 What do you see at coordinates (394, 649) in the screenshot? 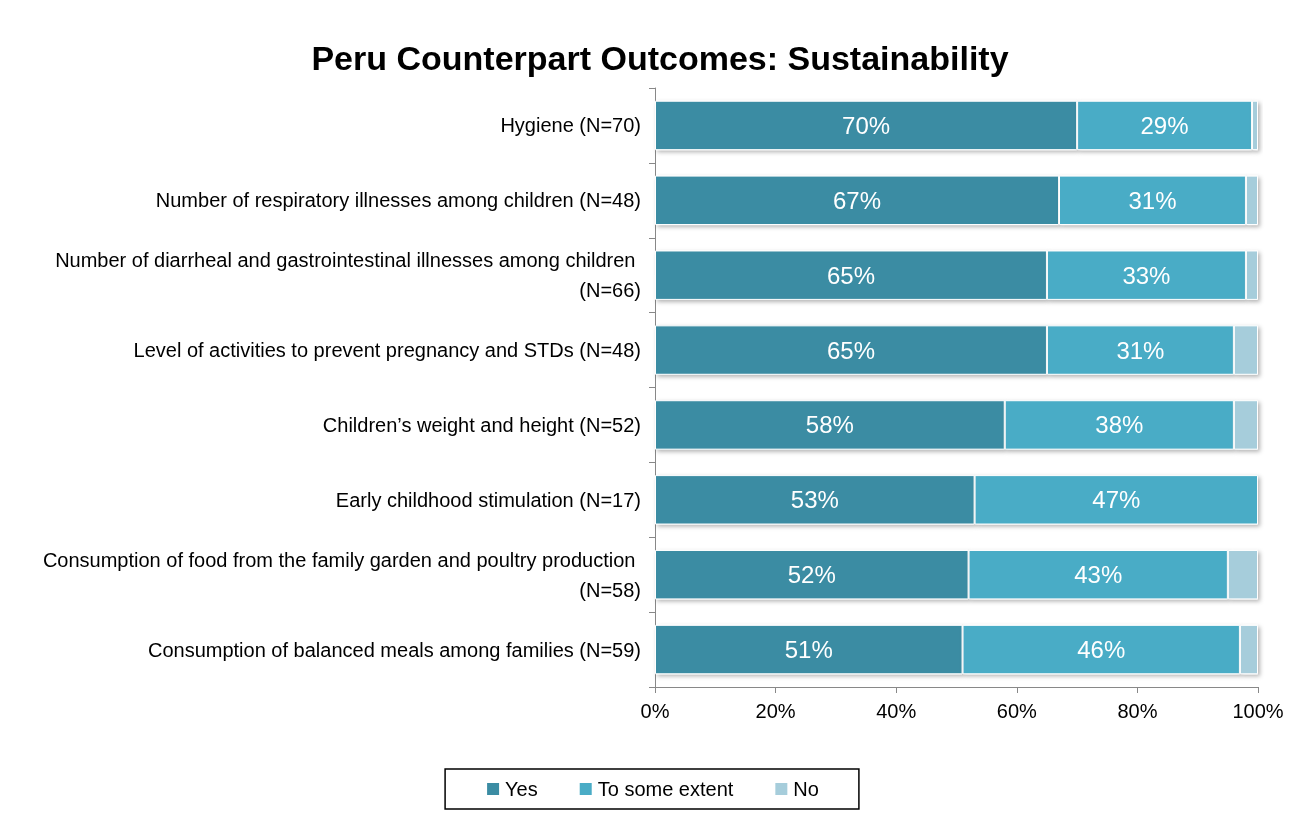
I see `y-tick-label: Consumption of balanced meals among families (N=59)` at bounding box center [394, 649].